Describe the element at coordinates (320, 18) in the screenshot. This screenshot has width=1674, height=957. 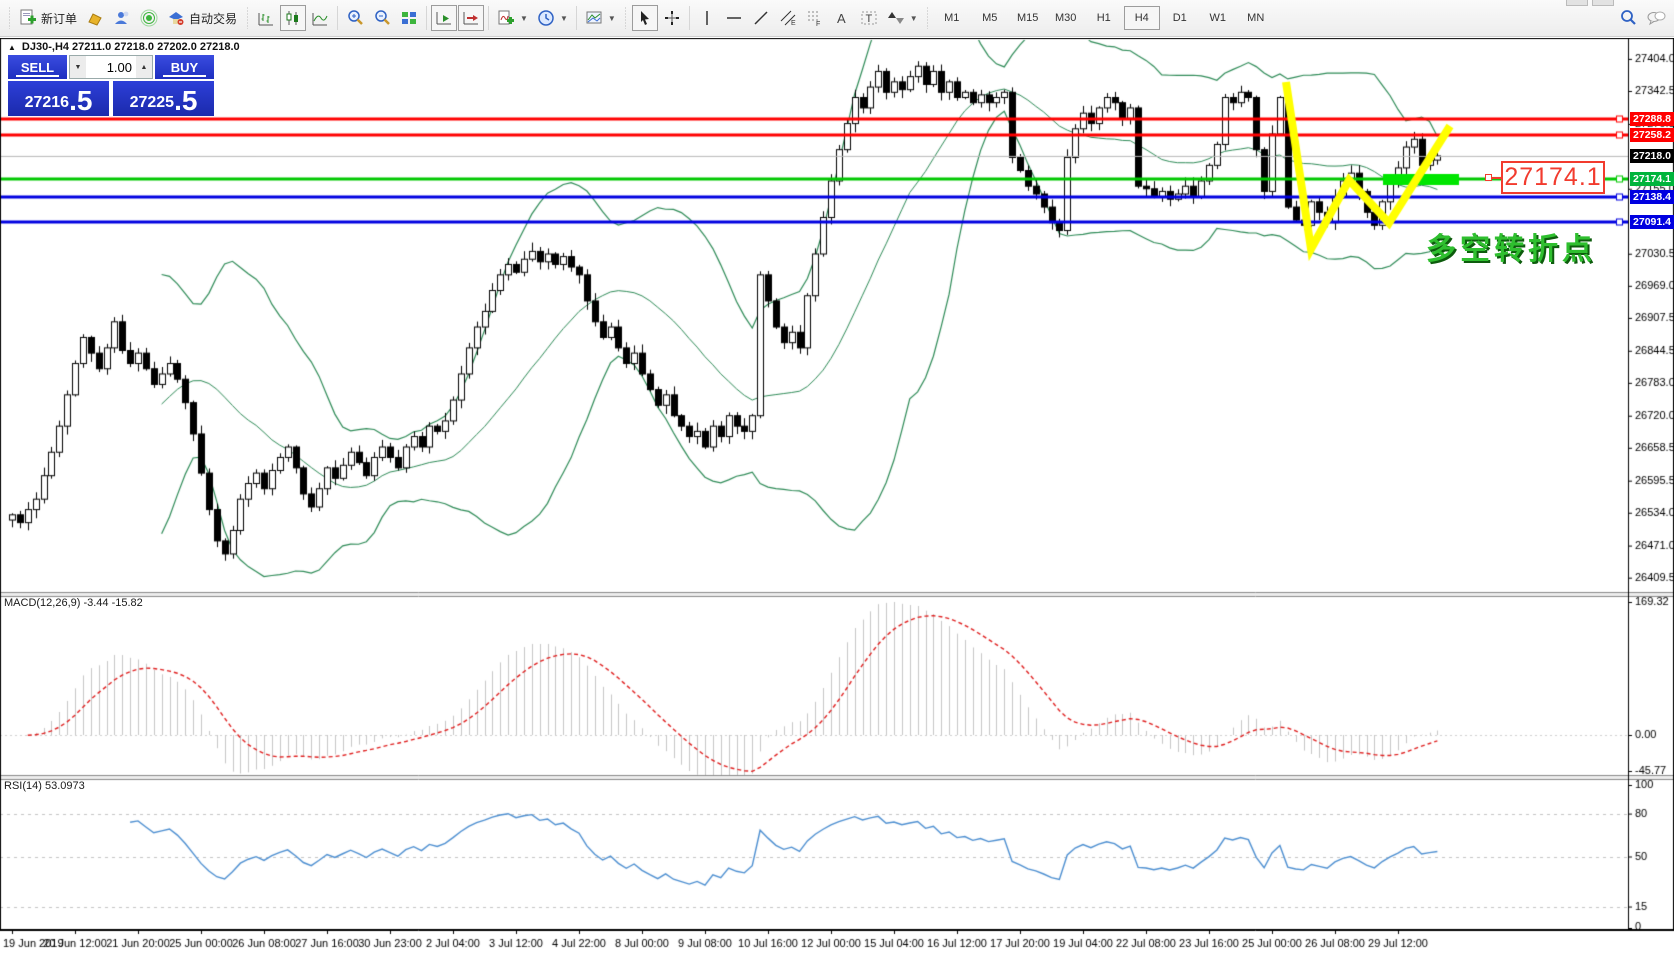
I see `line-chart-button` at that location.